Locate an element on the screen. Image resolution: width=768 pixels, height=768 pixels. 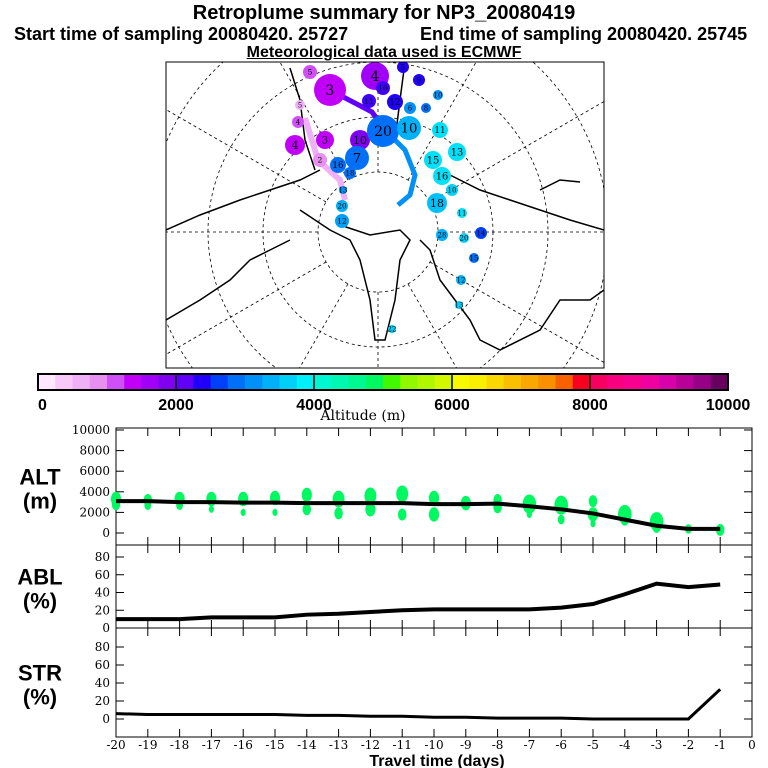
colorbar-tick-label: 8000 is located at coordinates (590, 405).